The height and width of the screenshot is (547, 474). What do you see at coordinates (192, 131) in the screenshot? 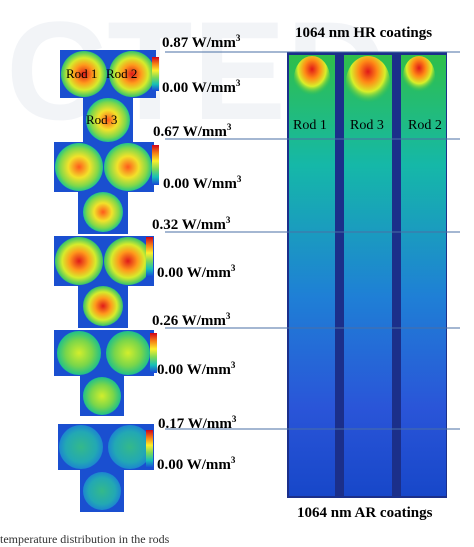
I see `scale-2-max: 0.67 W/mm3` at bounding box center [192, 131].